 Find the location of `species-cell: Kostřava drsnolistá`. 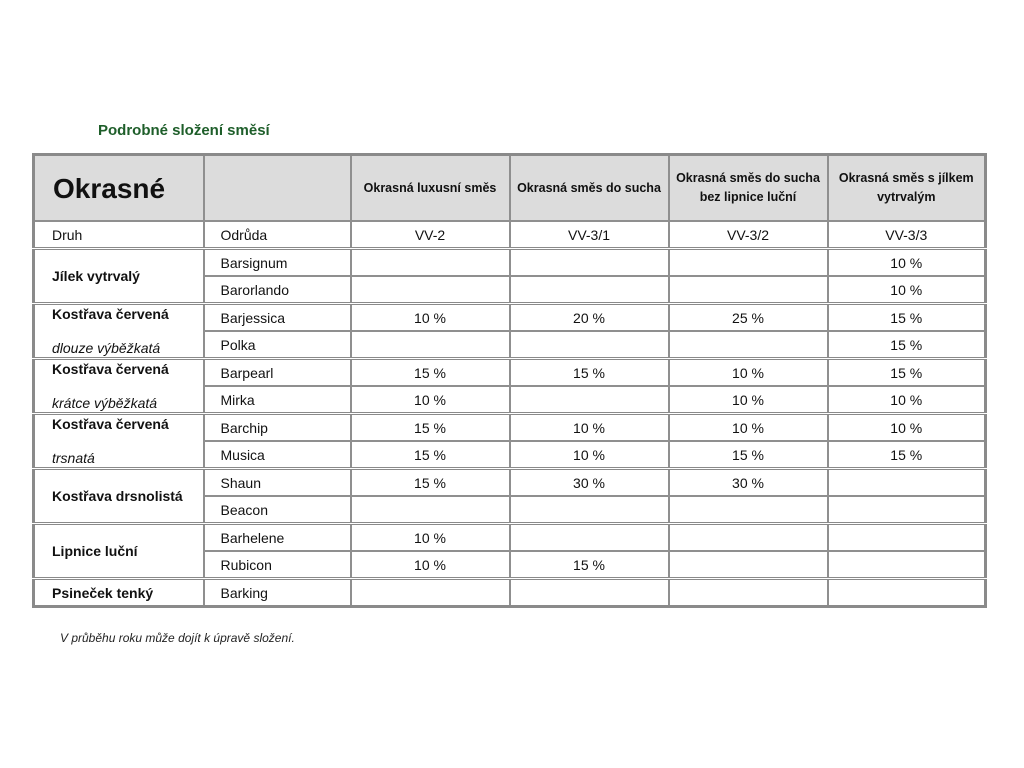

species-cell: Kostřava drsnolistá is located at coordinates (118, 496).